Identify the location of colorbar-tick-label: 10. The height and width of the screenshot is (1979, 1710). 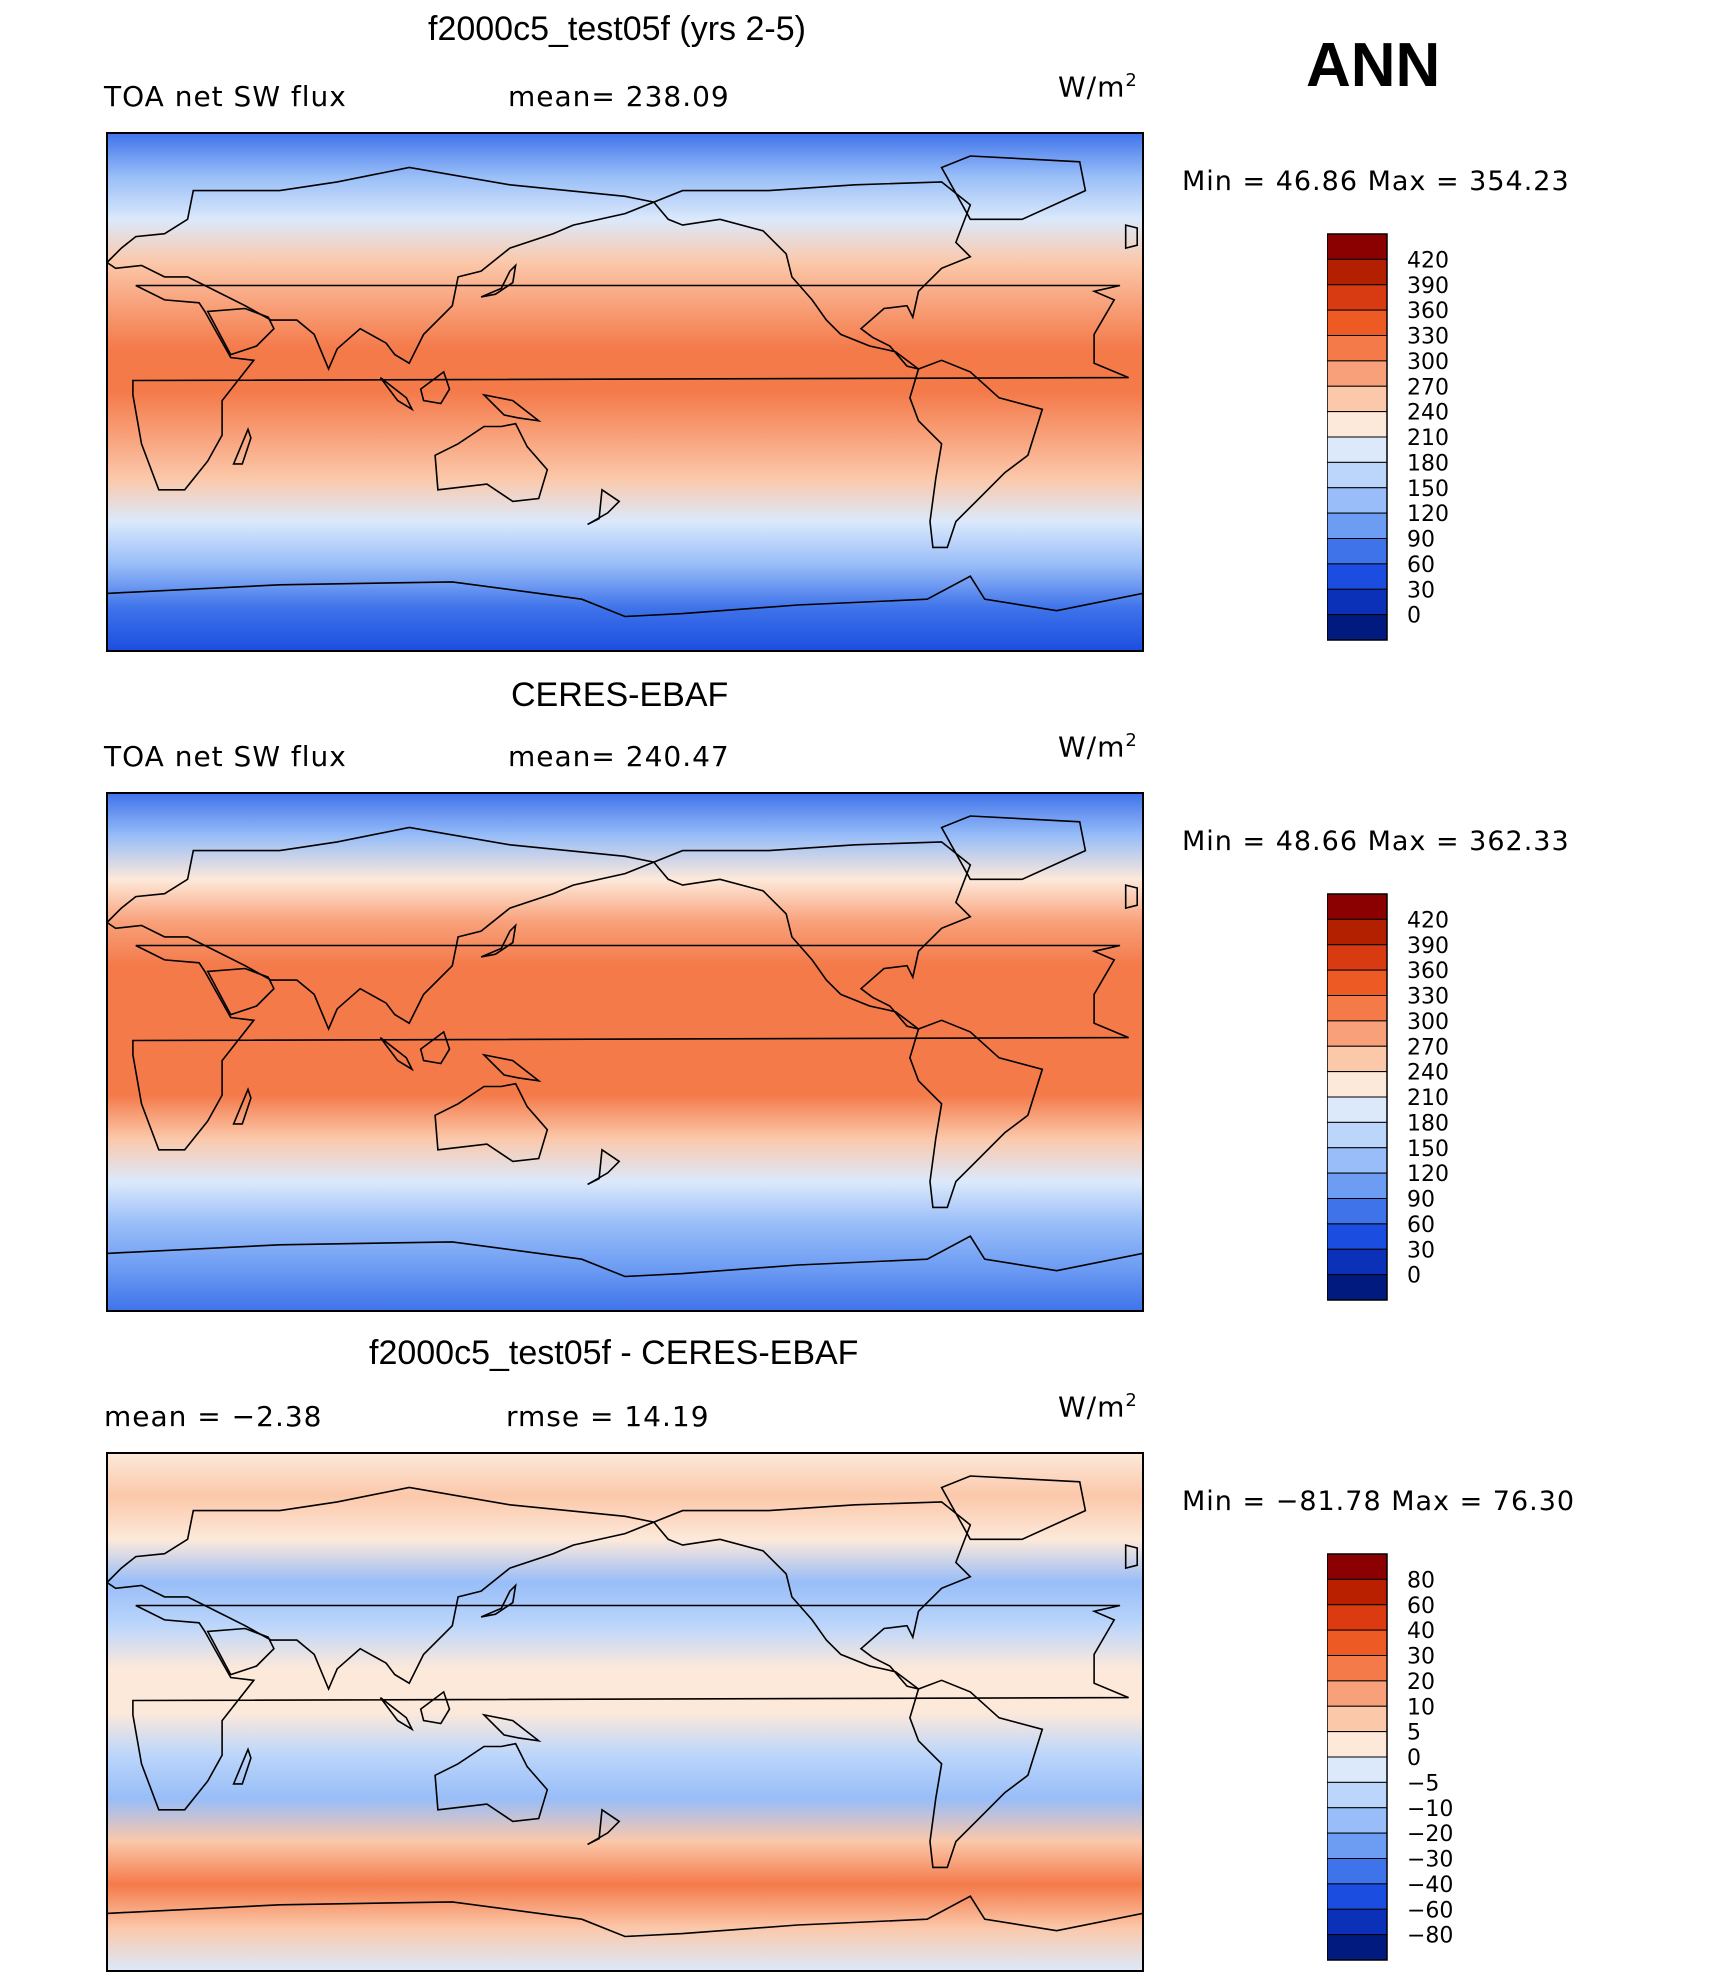
(1421, 1707).